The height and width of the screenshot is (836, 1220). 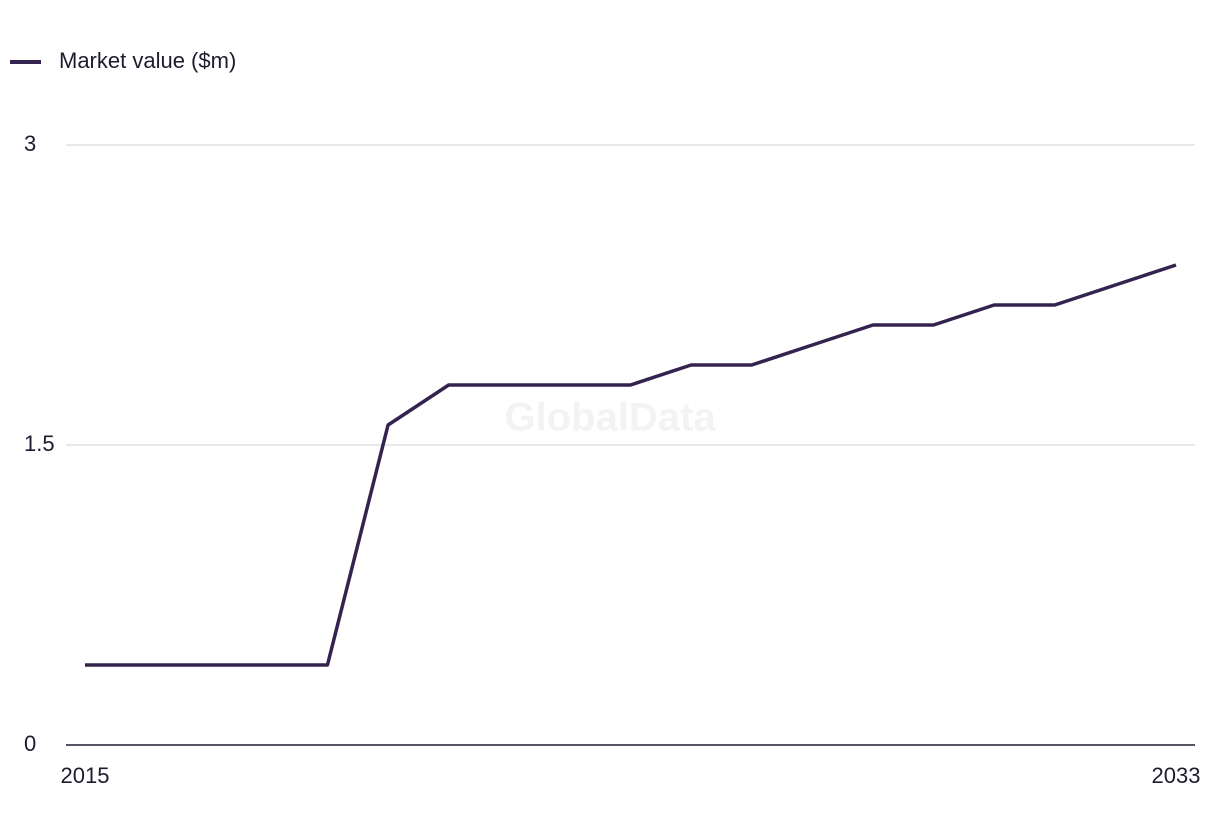 What do you see at coordinates (85, 775) in the screenshot?
I see `x-tick-label: 2015` at bounding box center [85, 775].